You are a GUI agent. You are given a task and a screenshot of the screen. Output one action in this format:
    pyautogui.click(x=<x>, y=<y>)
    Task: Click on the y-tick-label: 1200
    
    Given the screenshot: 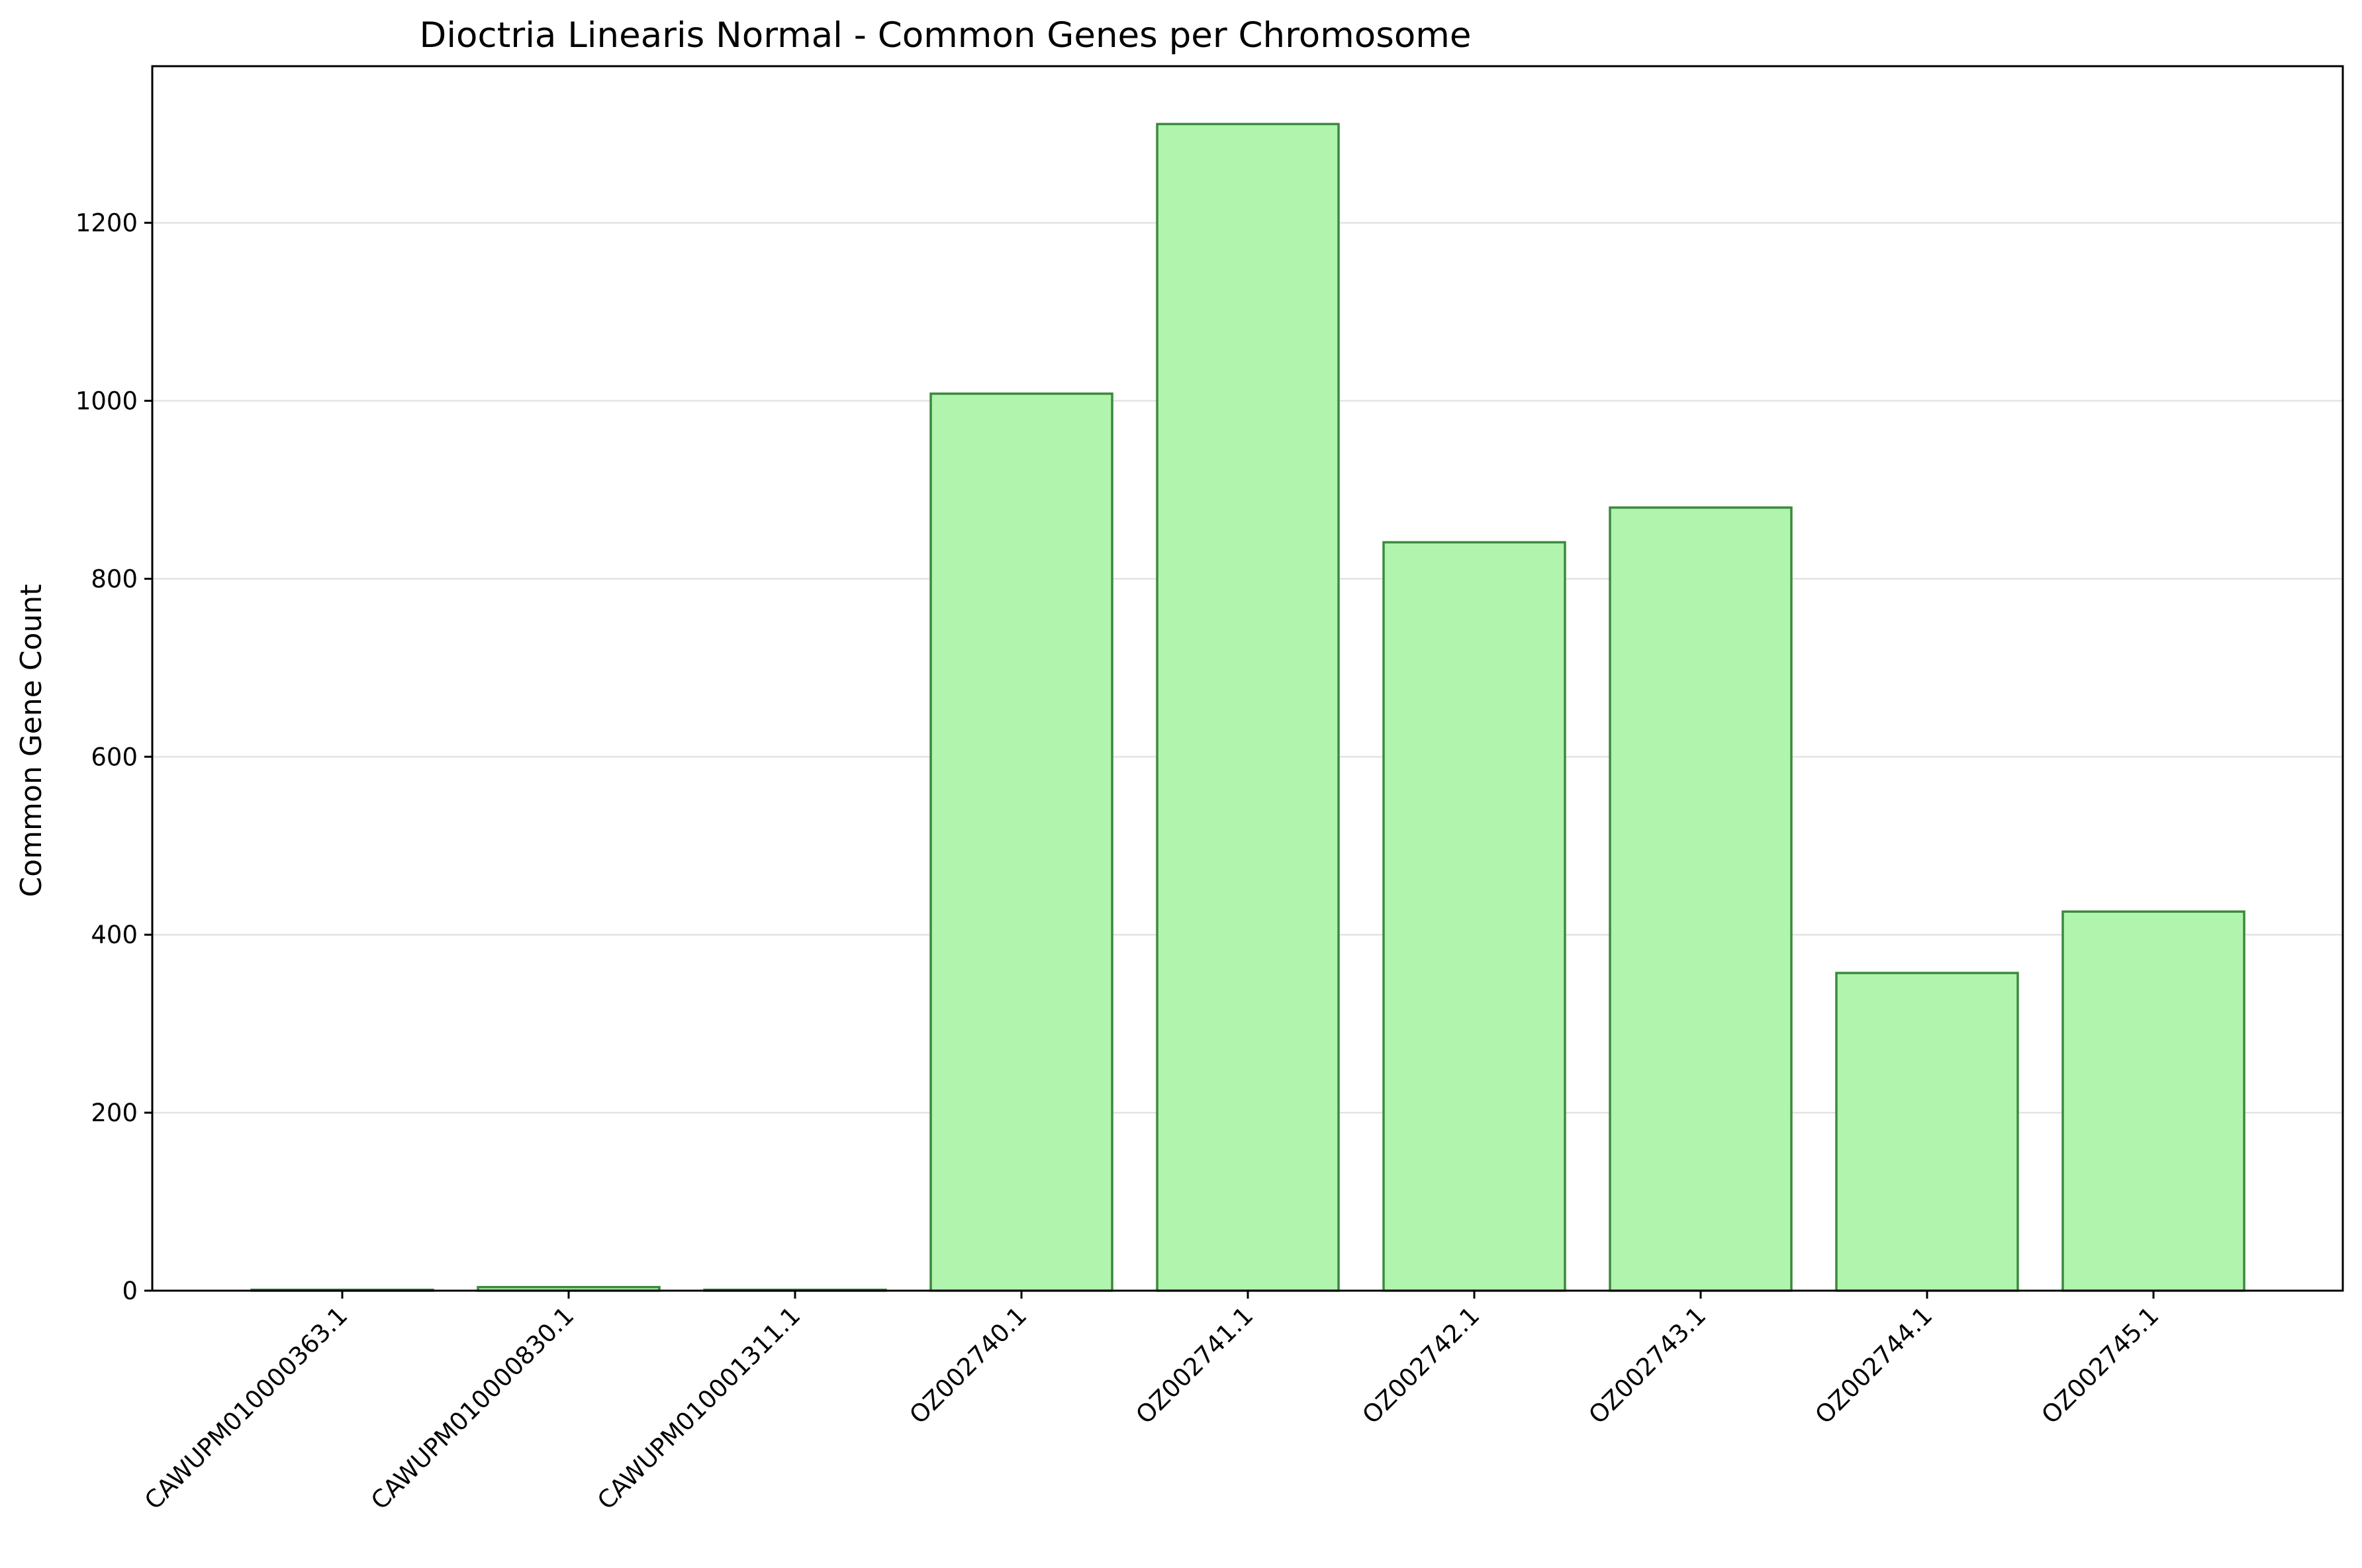 What is the action you would take?
    pyautogui.click(x=106, y=223)
    